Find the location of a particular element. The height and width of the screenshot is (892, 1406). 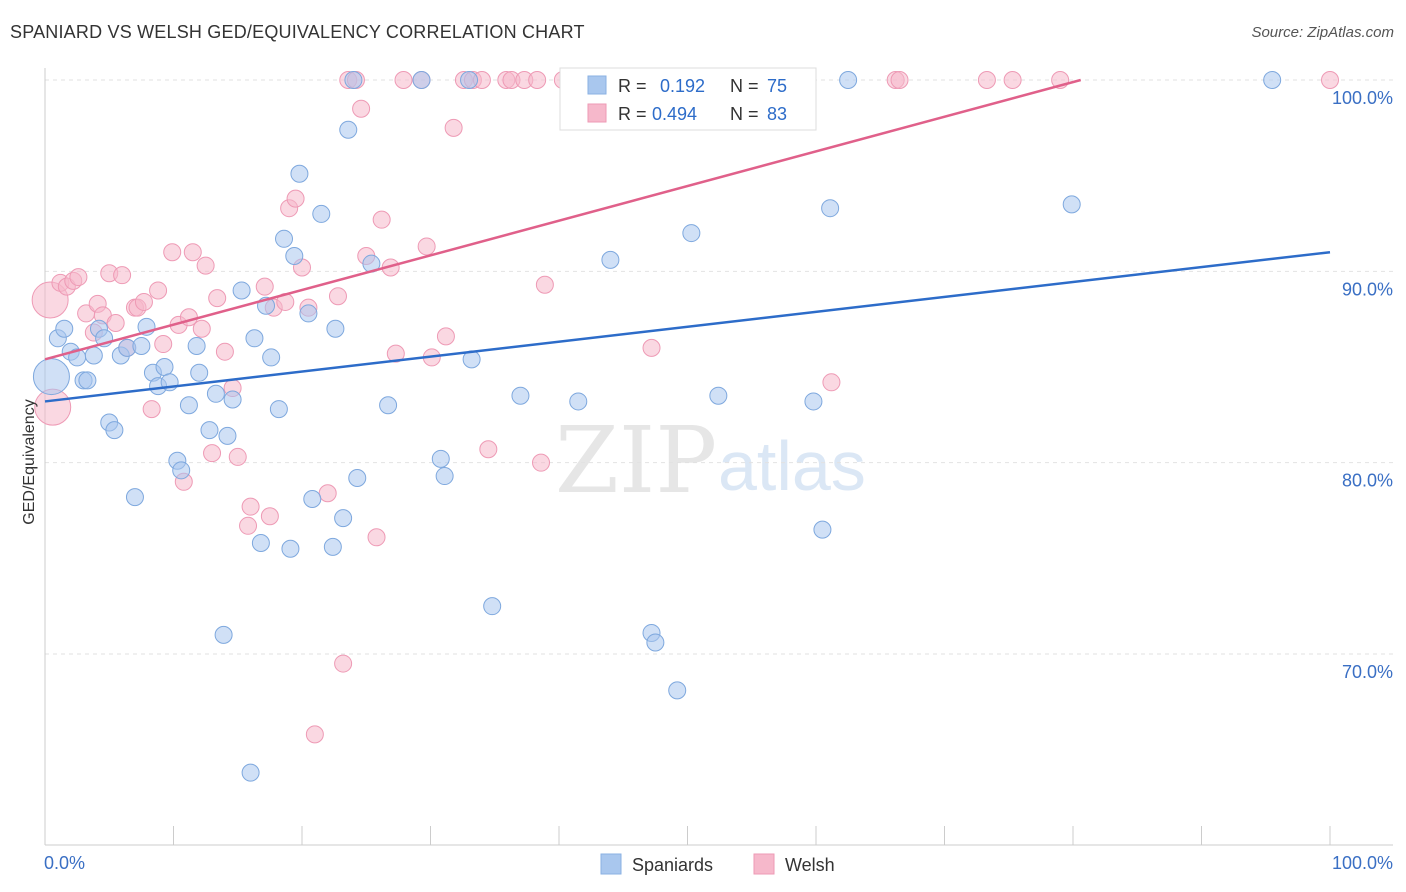

legend-swatch-spaniards is located at coordinates (611, 864).